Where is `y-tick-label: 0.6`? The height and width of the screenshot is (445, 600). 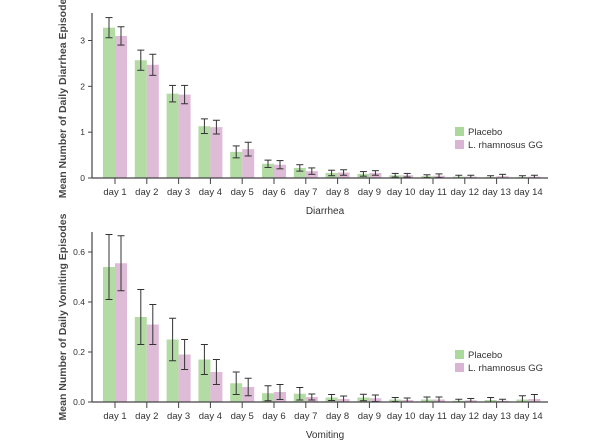
y-tick-label: 0.6 is located at coordinates (79, 252).